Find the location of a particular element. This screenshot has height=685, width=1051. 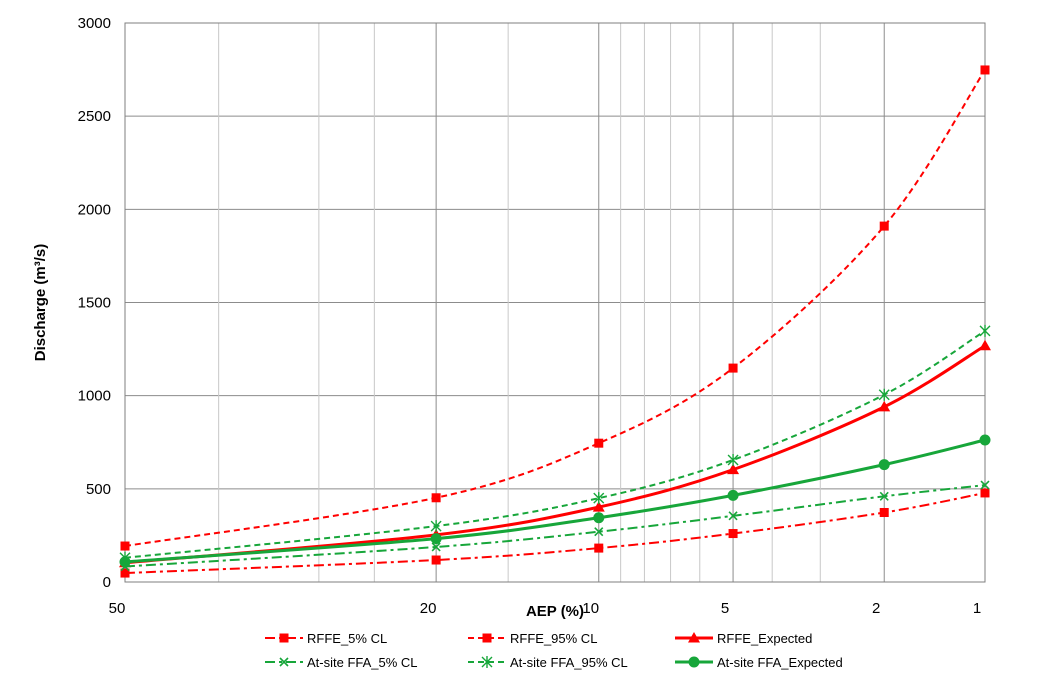

legend-item: RFFE_Expected is located at coordinates (743, 638).